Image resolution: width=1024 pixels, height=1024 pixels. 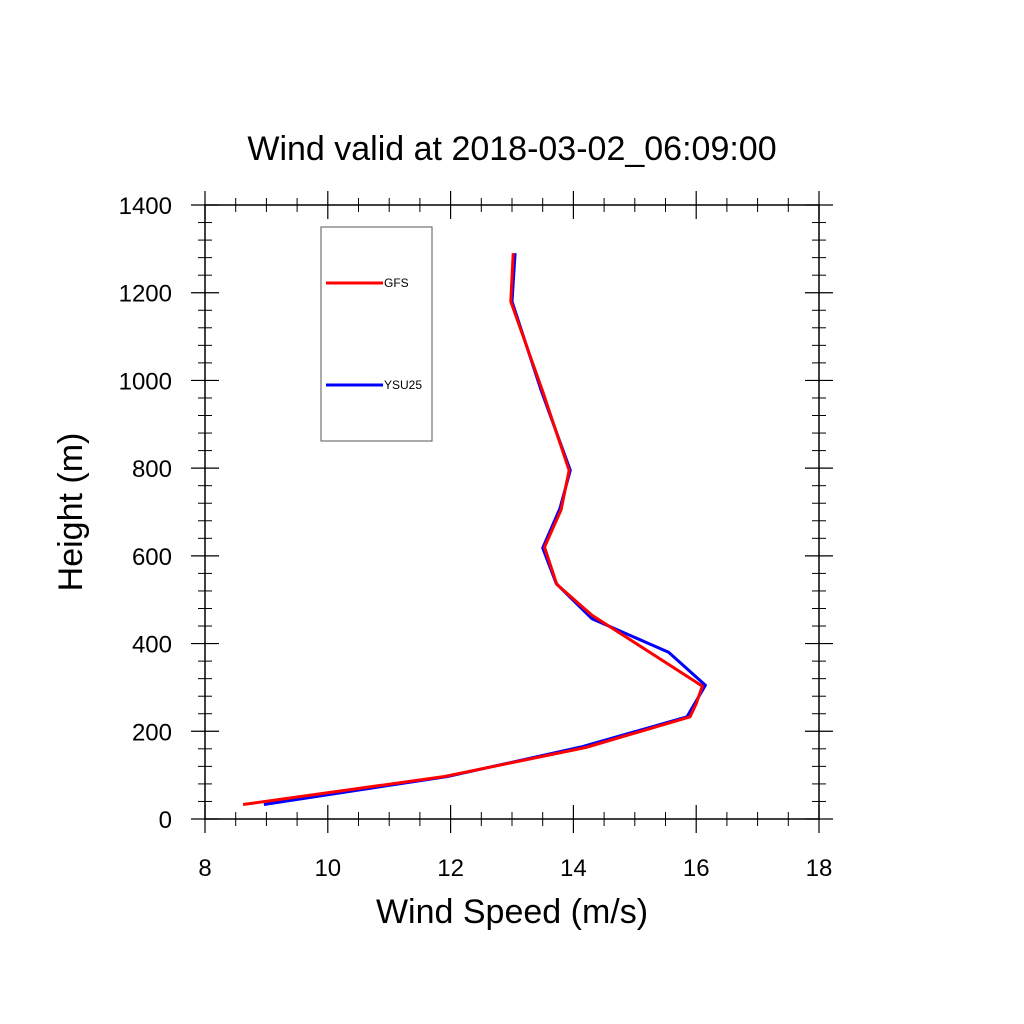 I want to click on y-tick-label: 1200, so click(x=145, y=294).